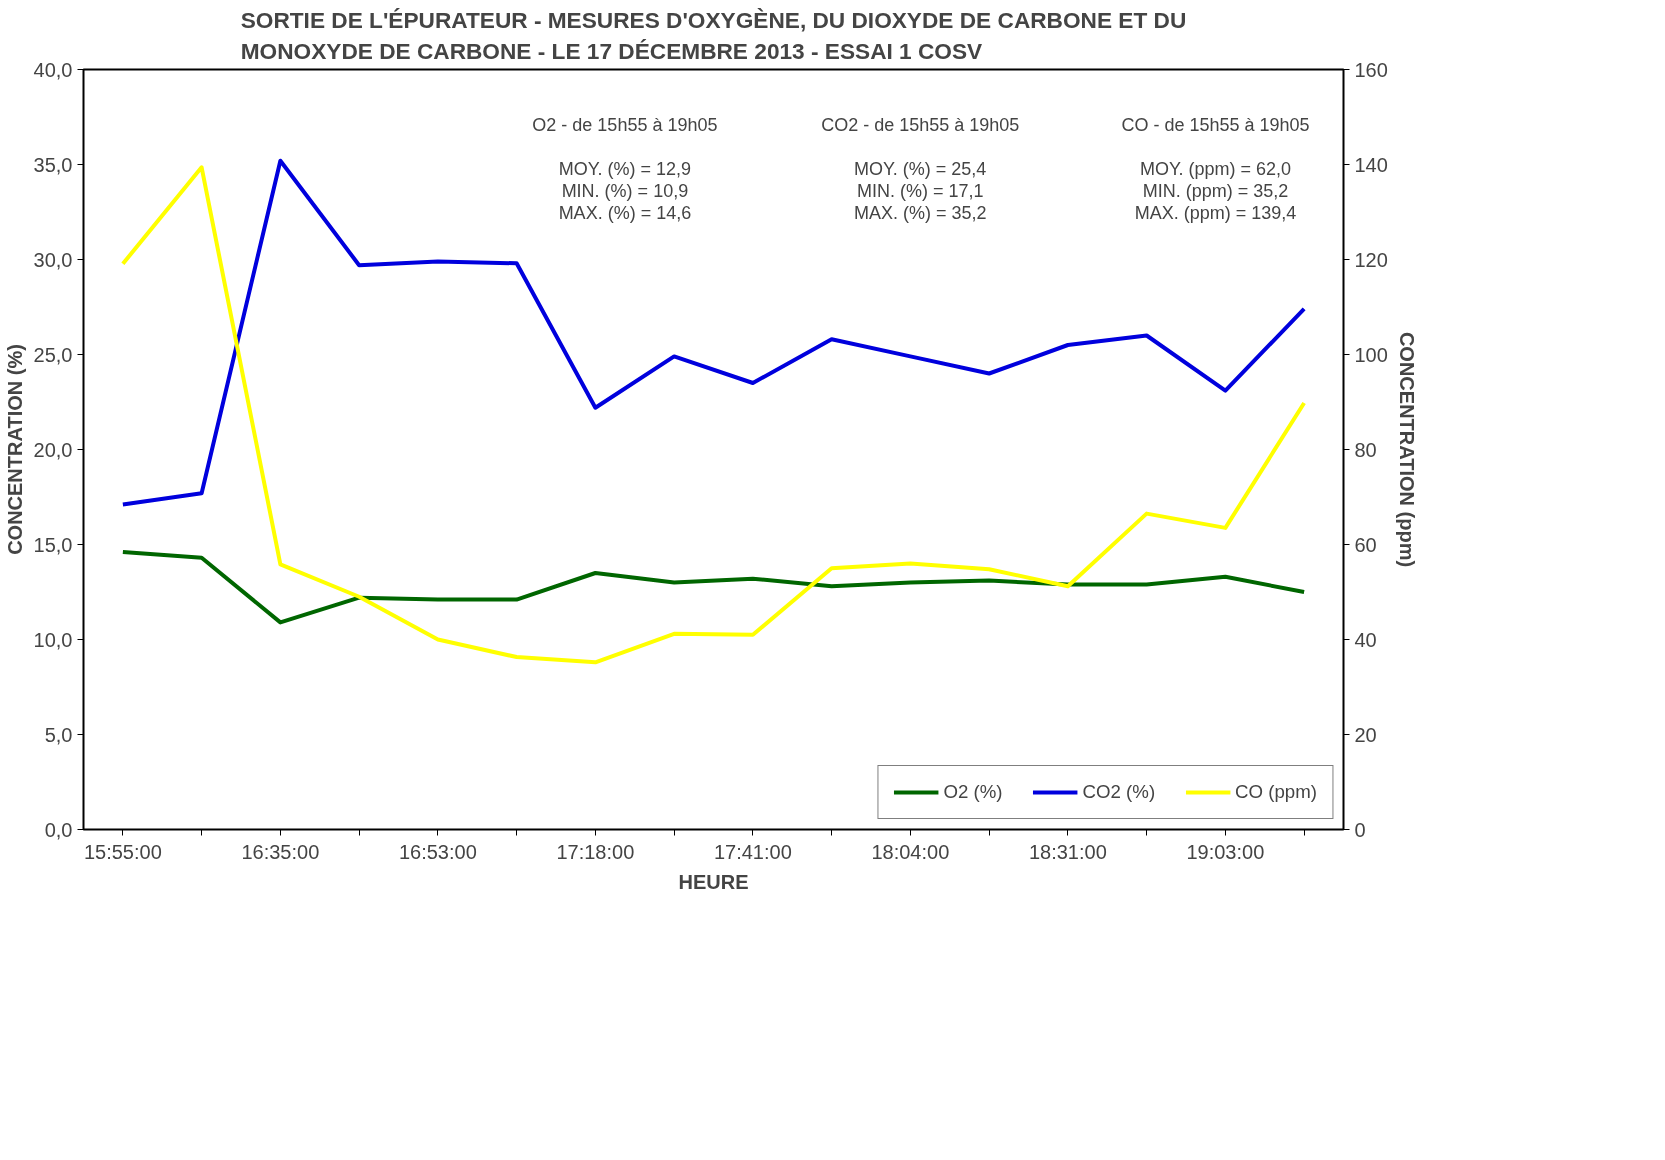 Image resolution: width=1665 pixels, height=1160 pixels. What do you see at coordinates (1215, 169) in the screenshot?
I see `text: CO - de 15h55 à 19h05 MOY. (ppm) = 62,0 MIN. (ppm) = 35,2 MAX. (ppm) = 139,4` at bounding box center [1215, 169].